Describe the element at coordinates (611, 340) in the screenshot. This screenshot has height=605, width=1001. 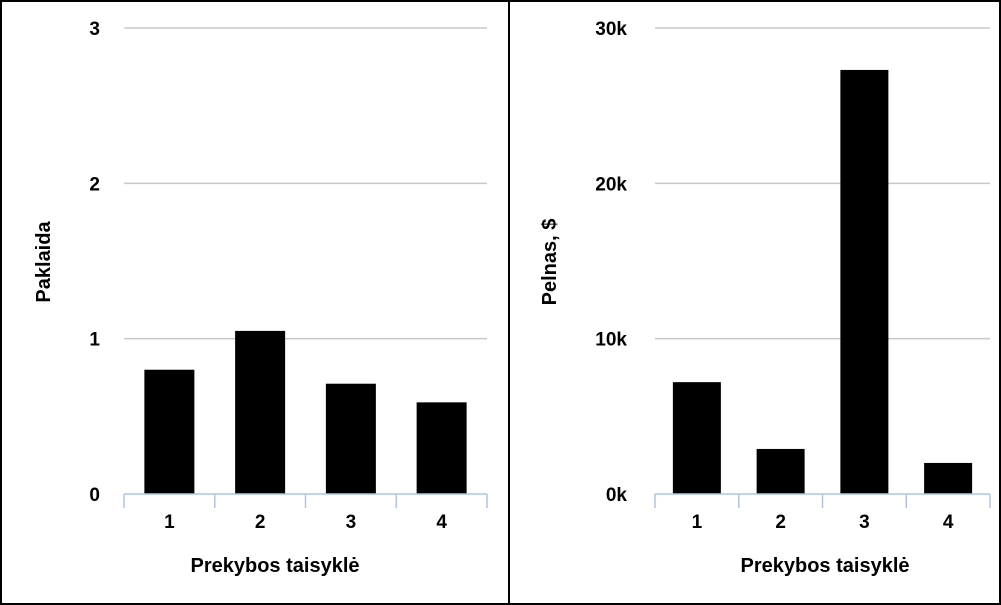
I see `y-tick-label: 10k` at that location.